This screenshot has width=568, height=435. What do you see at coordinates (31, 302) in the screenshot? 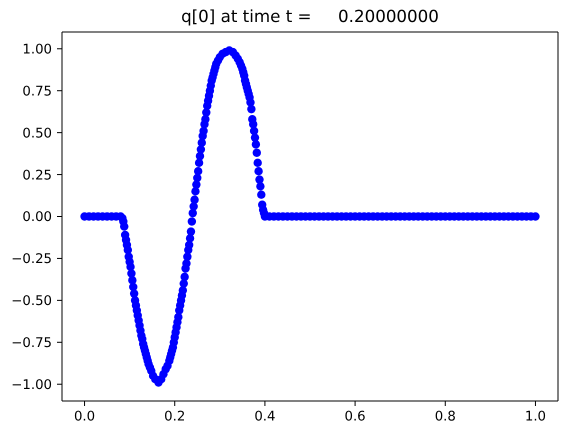
I see `y-tick-label: −0.50` at bounding box center [31, 302].